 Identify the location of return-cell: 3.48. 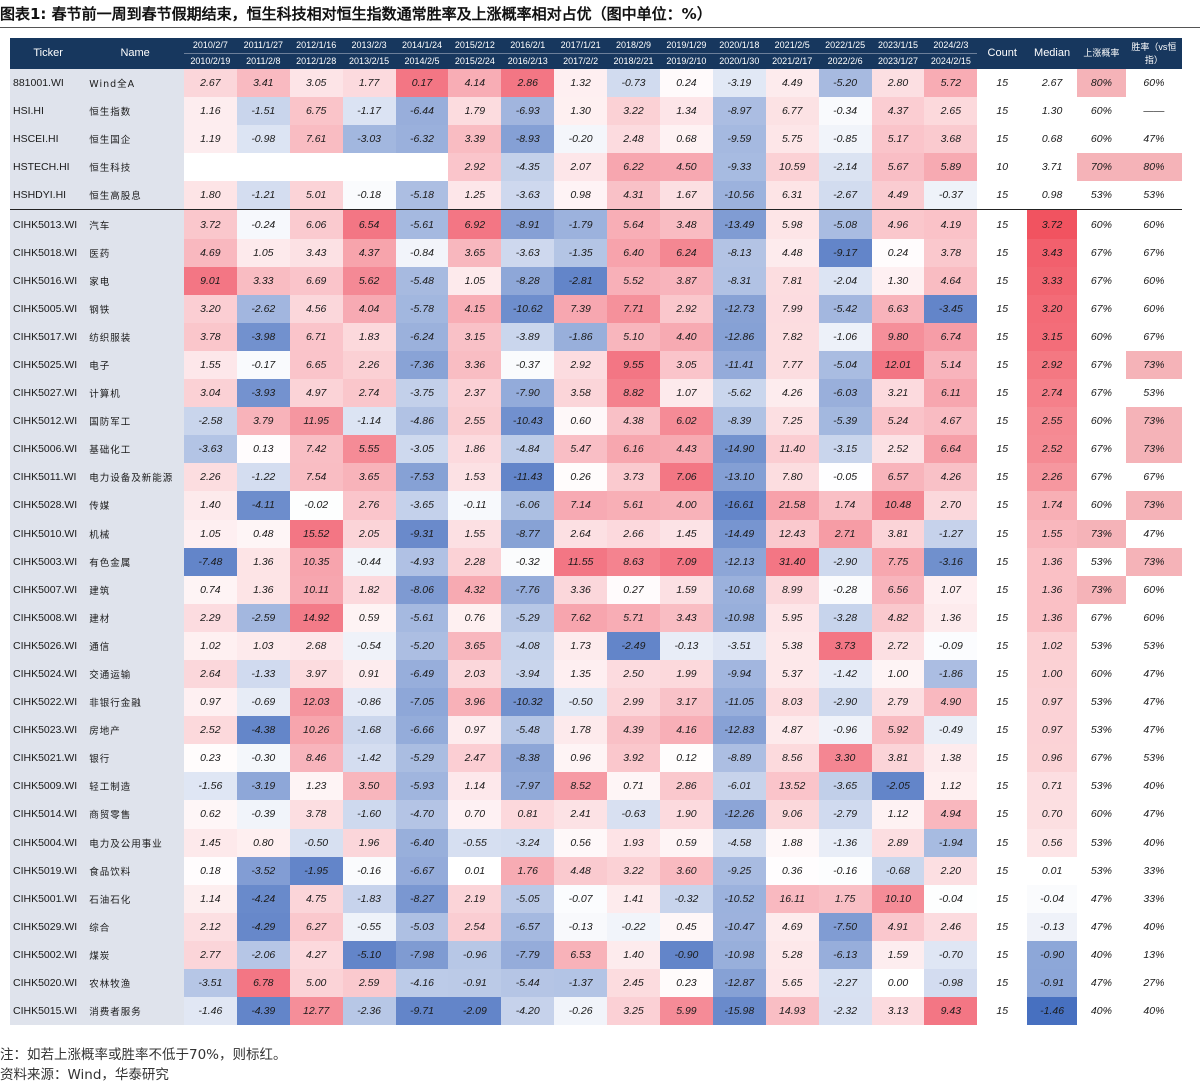
(686, 224).